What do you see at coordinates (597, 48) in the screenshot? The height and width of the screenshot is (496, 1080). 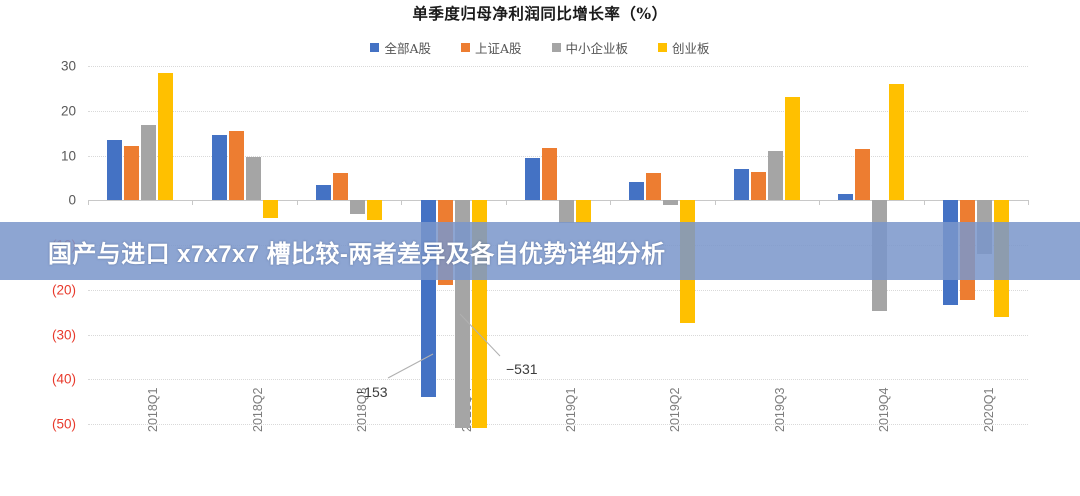 I see `legend-label: 中小企业板` at bounding box center [597, 48].